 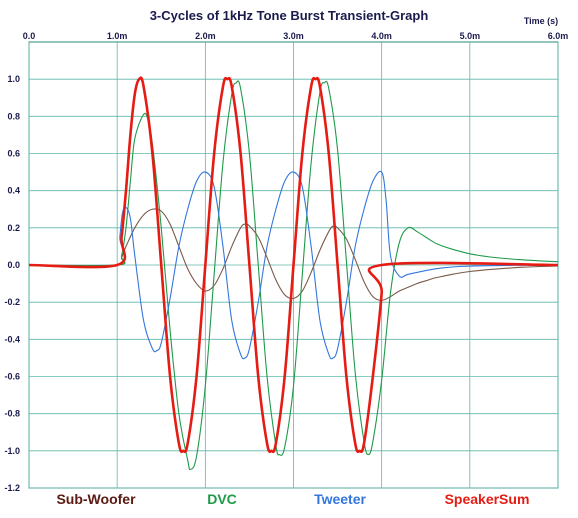 What do you see at coordinates (96, 499) in the screenshot?
I see `legend-entry: Sub-Woofer` at bounding box center [96, 499].